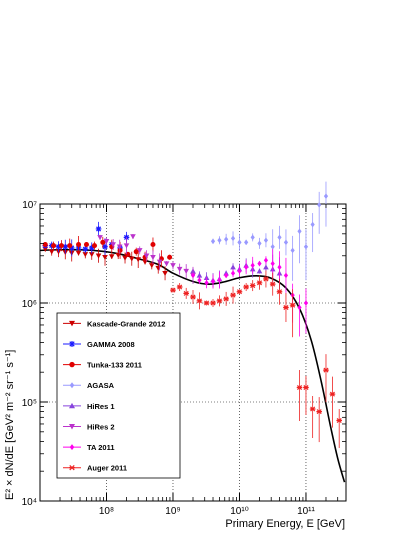  I want to click on legend-label: TA 2011, so click(101, 447).